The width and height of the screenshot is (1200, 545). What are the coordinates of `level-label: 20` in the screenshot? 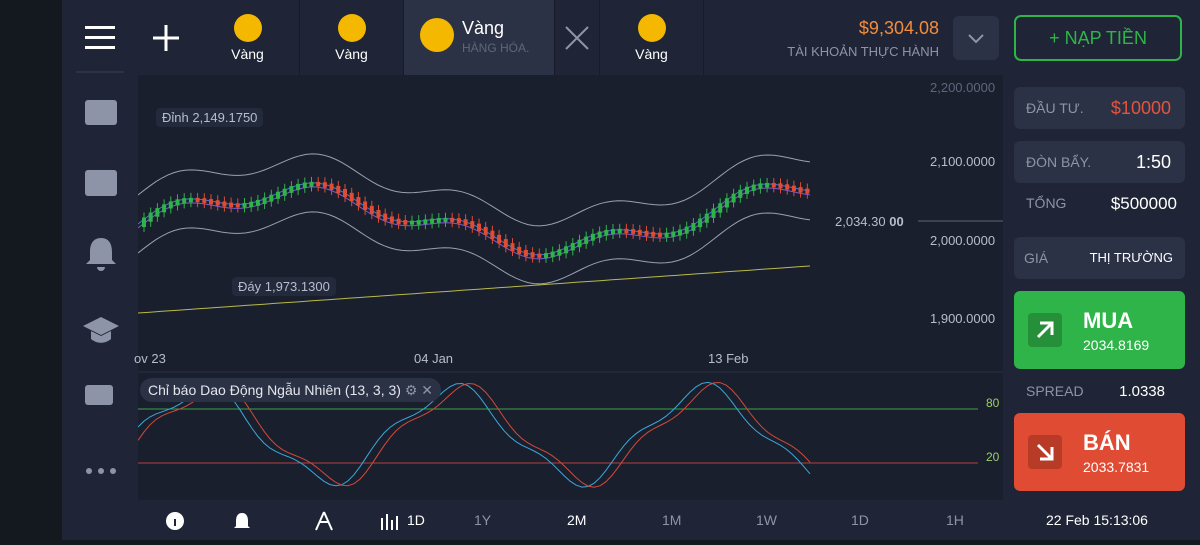 It's located at (993, 457).